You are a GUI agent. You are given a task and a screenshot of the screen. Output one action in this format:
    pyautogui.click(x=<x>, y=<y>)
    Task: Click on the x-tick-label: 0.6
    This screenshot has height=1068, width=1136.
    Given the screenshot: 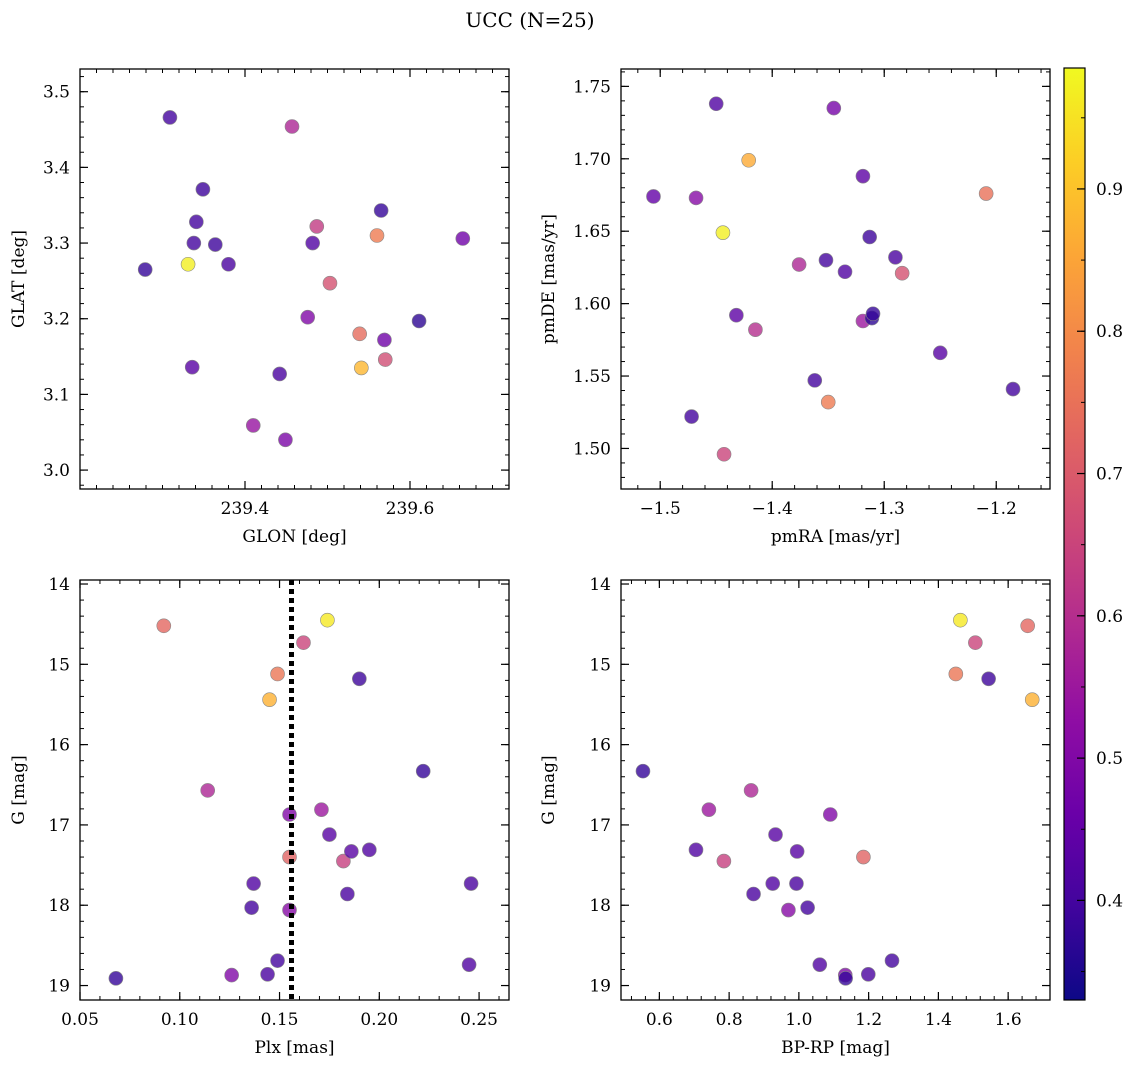 What is the action you would take?
    pyautogui.click(x=659, y=1020)
    